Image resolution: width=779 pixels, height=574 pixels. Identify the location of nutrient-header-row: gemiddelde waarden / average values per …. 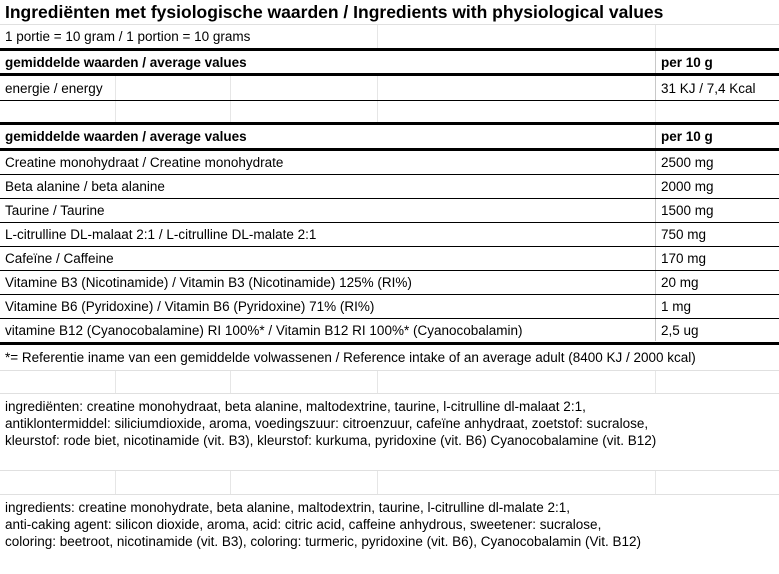
(389, 136).